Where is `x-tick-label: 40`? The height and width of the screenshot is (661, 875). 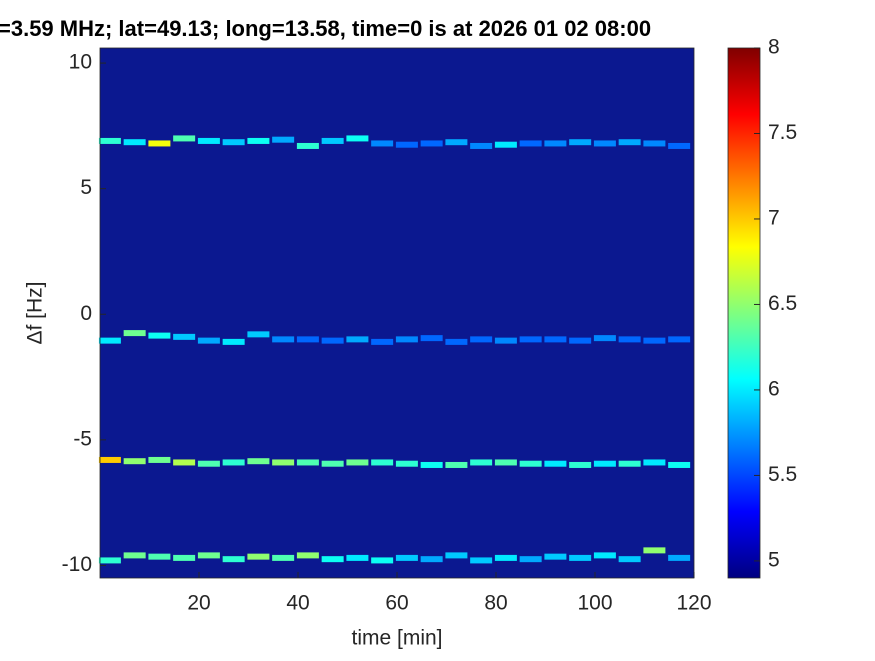
x-tick-label: 40 is located at coordinates (297, 603).